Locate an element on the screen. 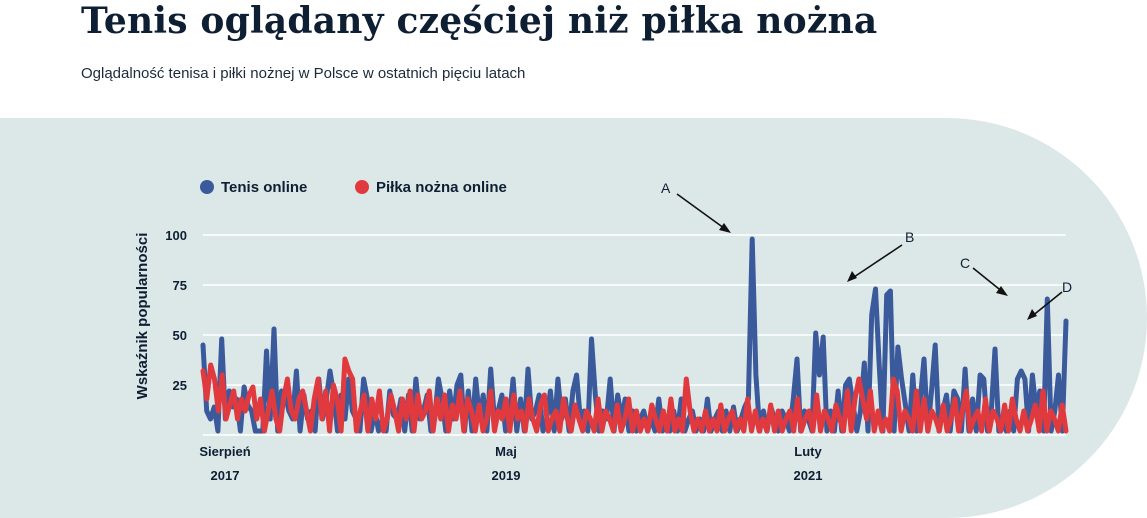 Image resolution: width=1147 pixels, height=518 pixels. annotation-d-arrowhead is located at coordinates (1032, 314).